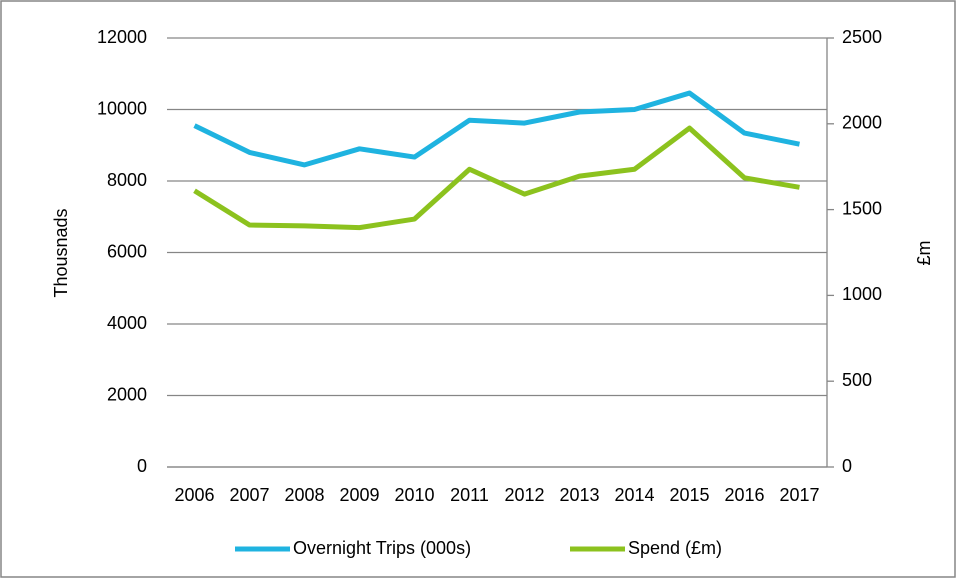 The image size is (957, 579). Describe the element at coordinates (122, 37) in the screenshot. I see `y-tick-label: 12000` at that location.